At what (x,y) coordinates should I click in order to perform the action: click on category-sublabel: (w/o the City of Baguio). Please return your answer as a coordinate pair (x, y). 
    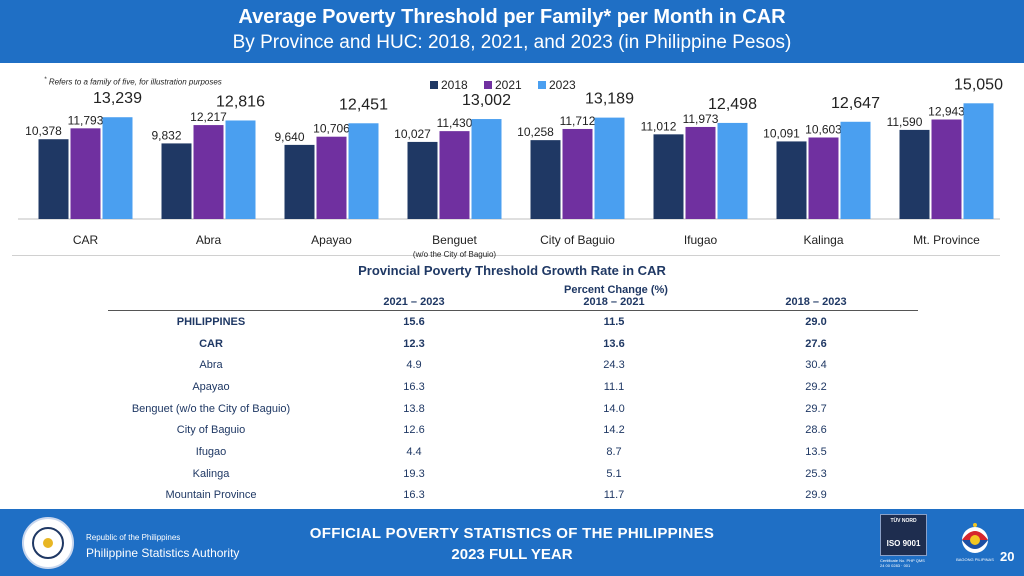
    Looking at the image, I should click on (454, 254).